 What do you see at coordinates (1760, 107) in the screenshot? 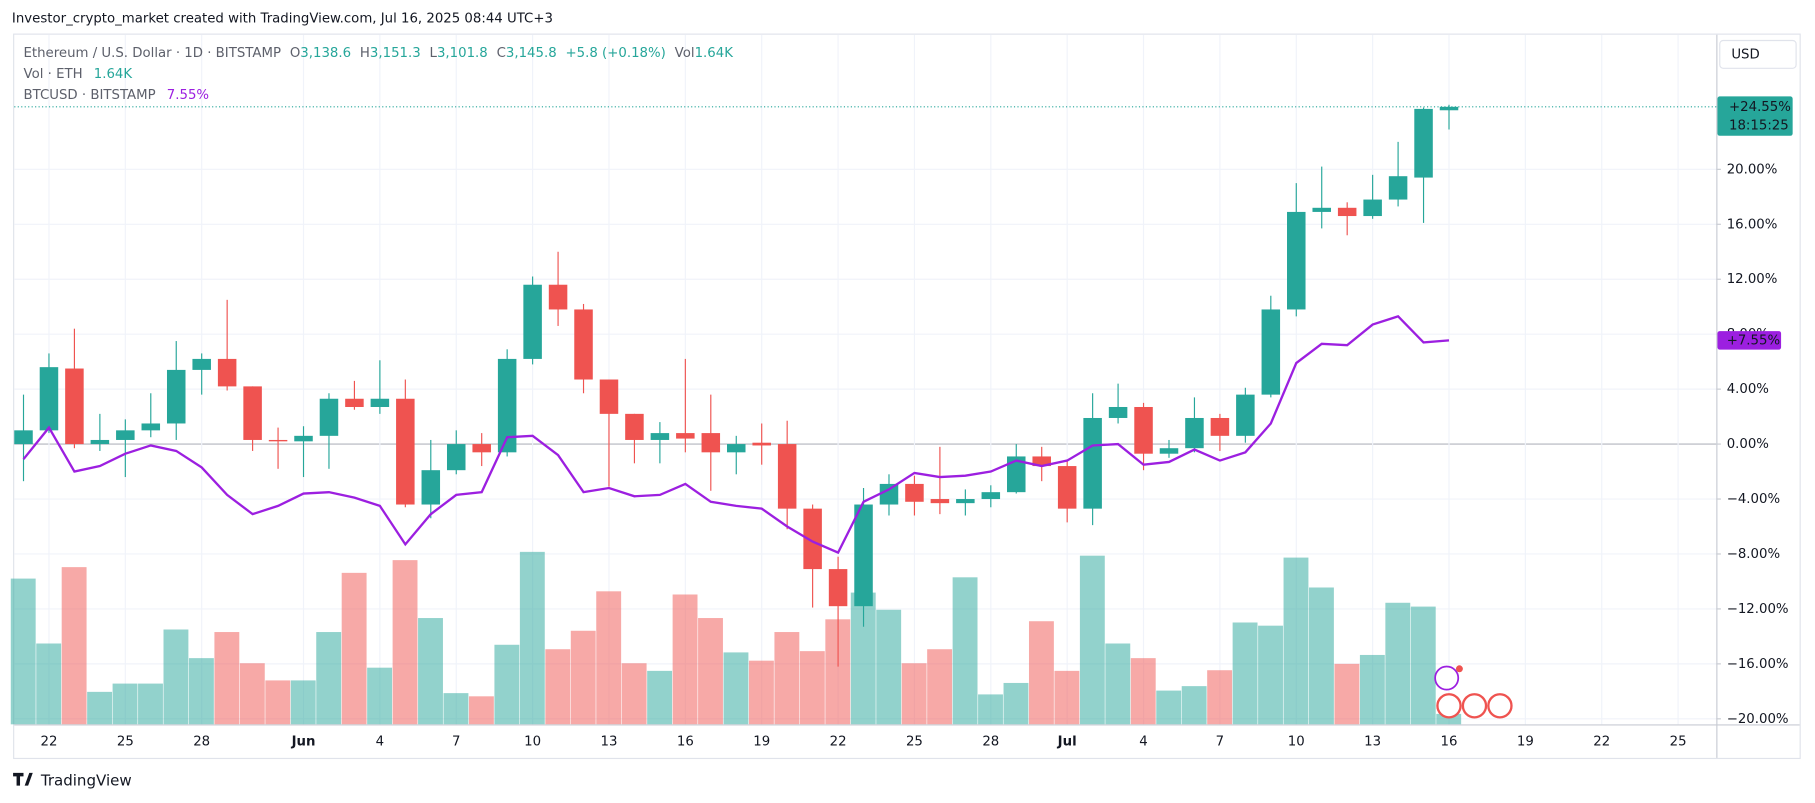
I see `last-price-label: +24.55%` at bounding box center [1760, 107].